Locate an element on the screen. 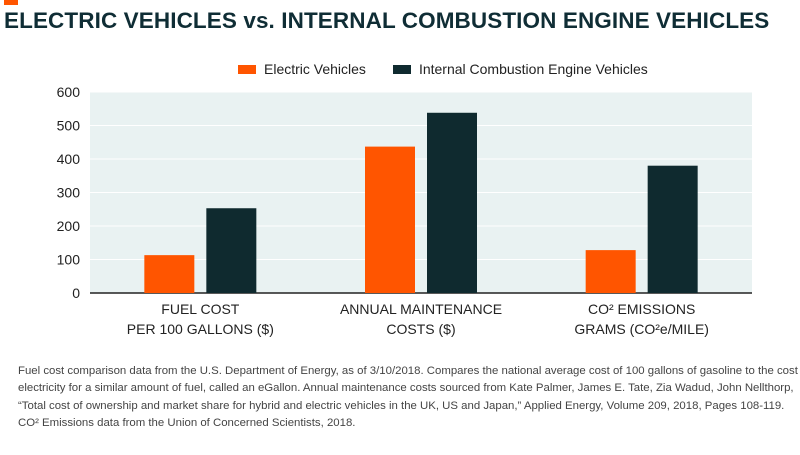 The height and width of the screenshot is (455, 800). y-tick-label: 300 is located at coordinates (69, 193).